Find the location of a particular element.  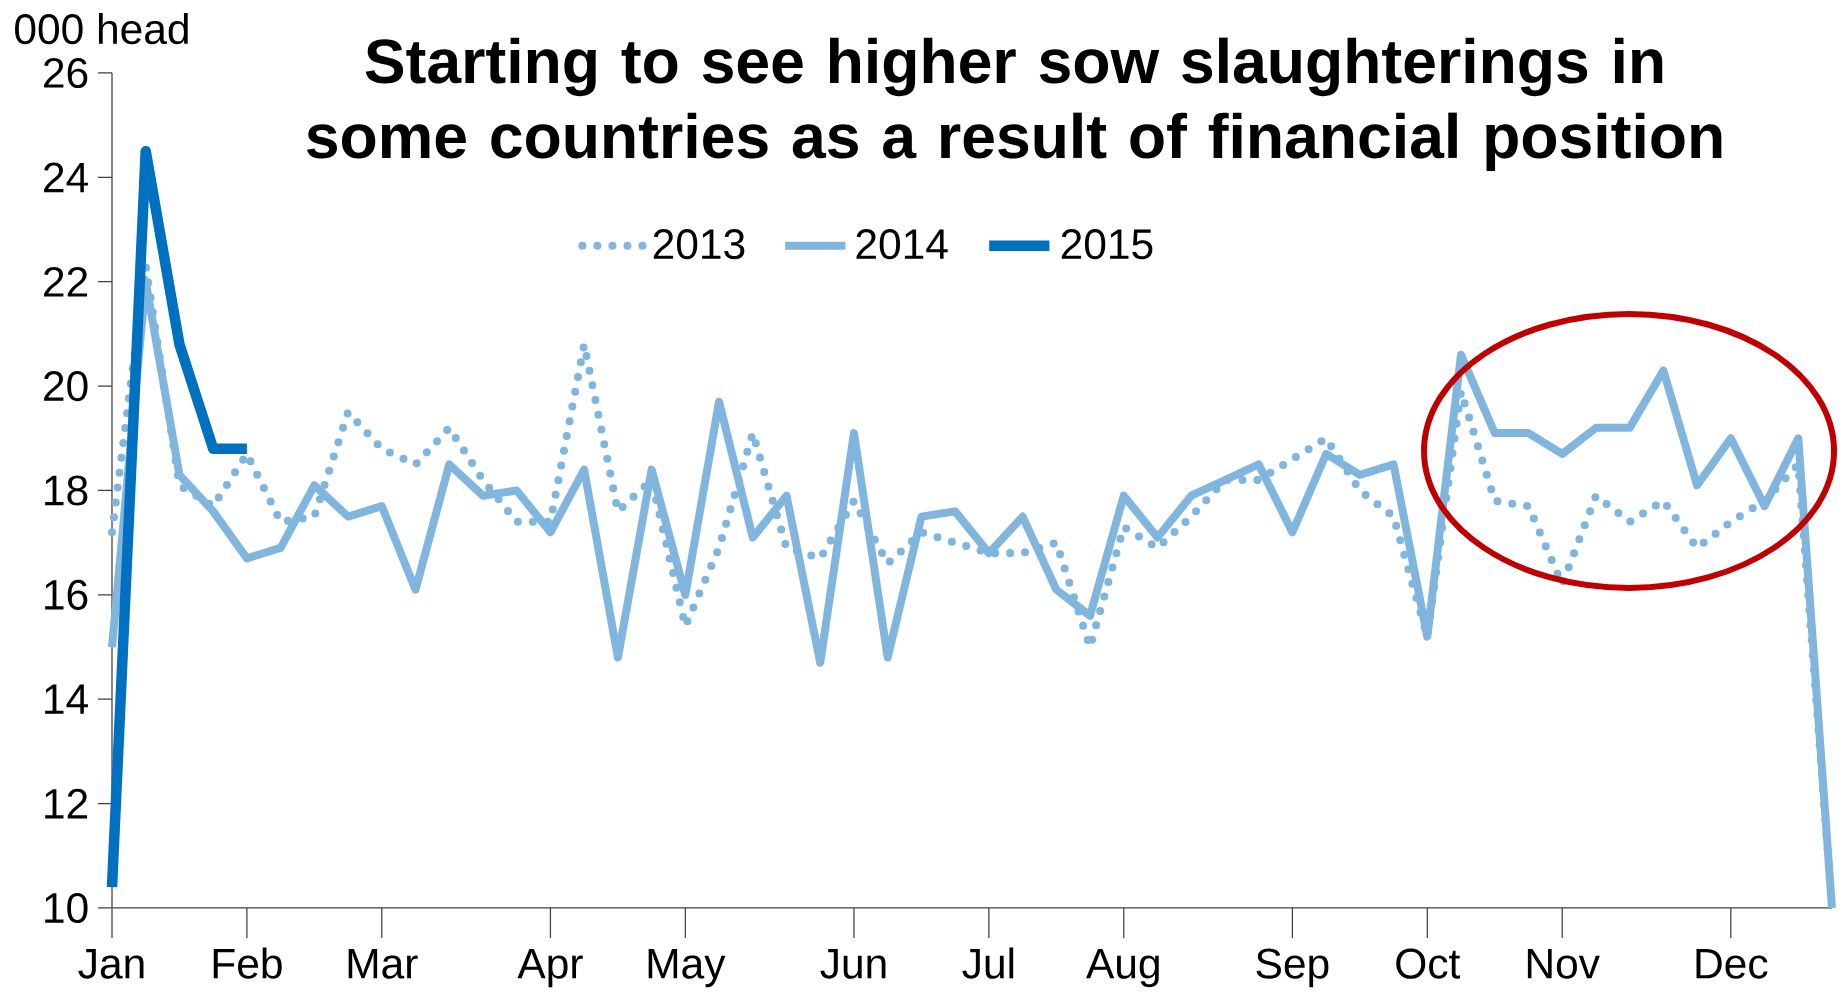

y-tick-label: 10 is located at coordinates (66, 908).